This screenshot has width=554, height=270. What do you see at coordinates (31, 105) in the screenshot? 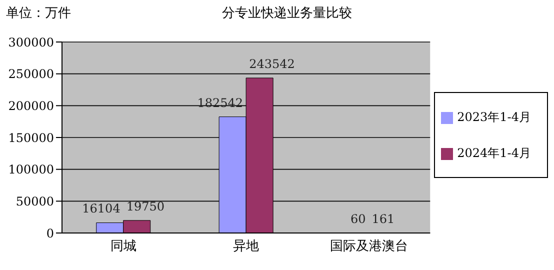
I see `y-tick-label: 200000` at bounding box center [31, 105].